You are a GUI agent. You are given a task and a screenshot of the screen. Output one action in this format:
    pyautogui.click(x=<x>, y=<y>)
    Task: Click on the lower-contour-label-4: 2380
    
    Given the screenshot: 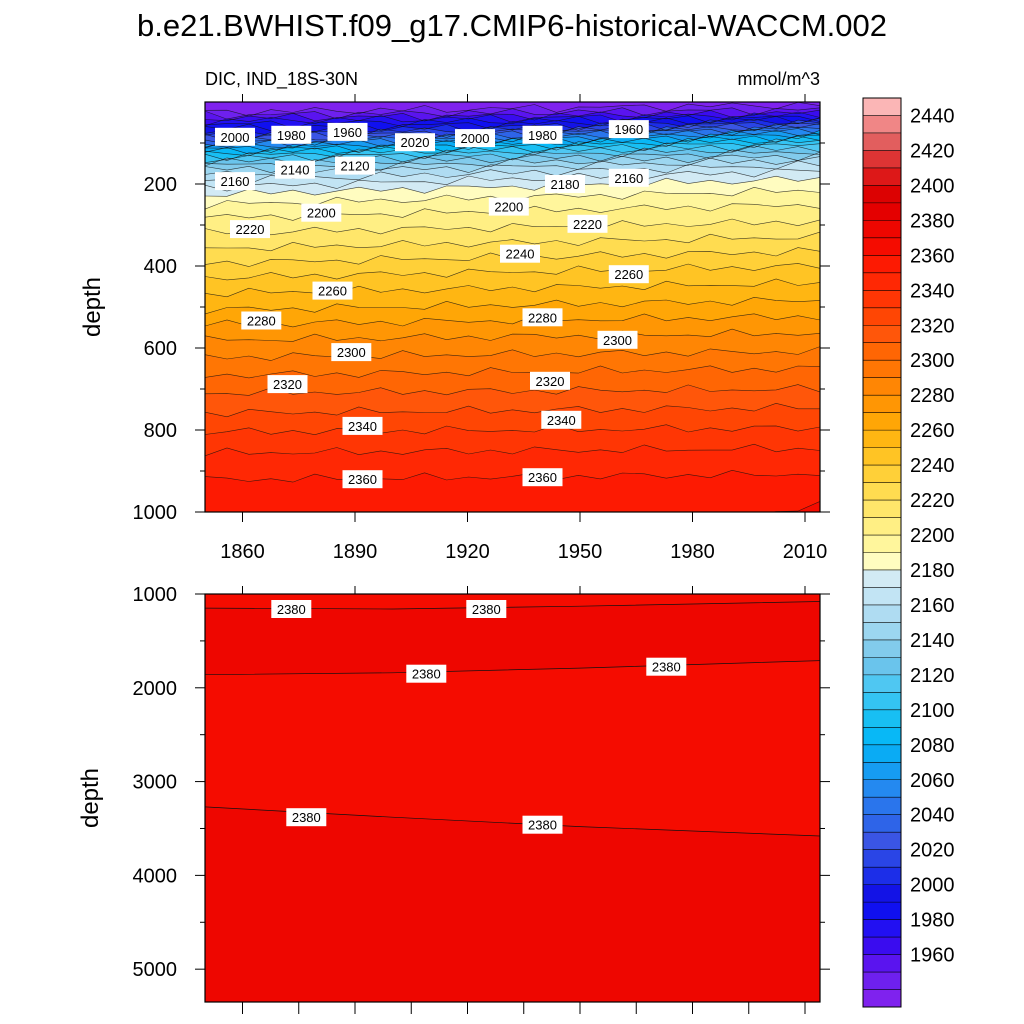 What is the action you would take?
    pyautogui.click(x=306, y=817)
    